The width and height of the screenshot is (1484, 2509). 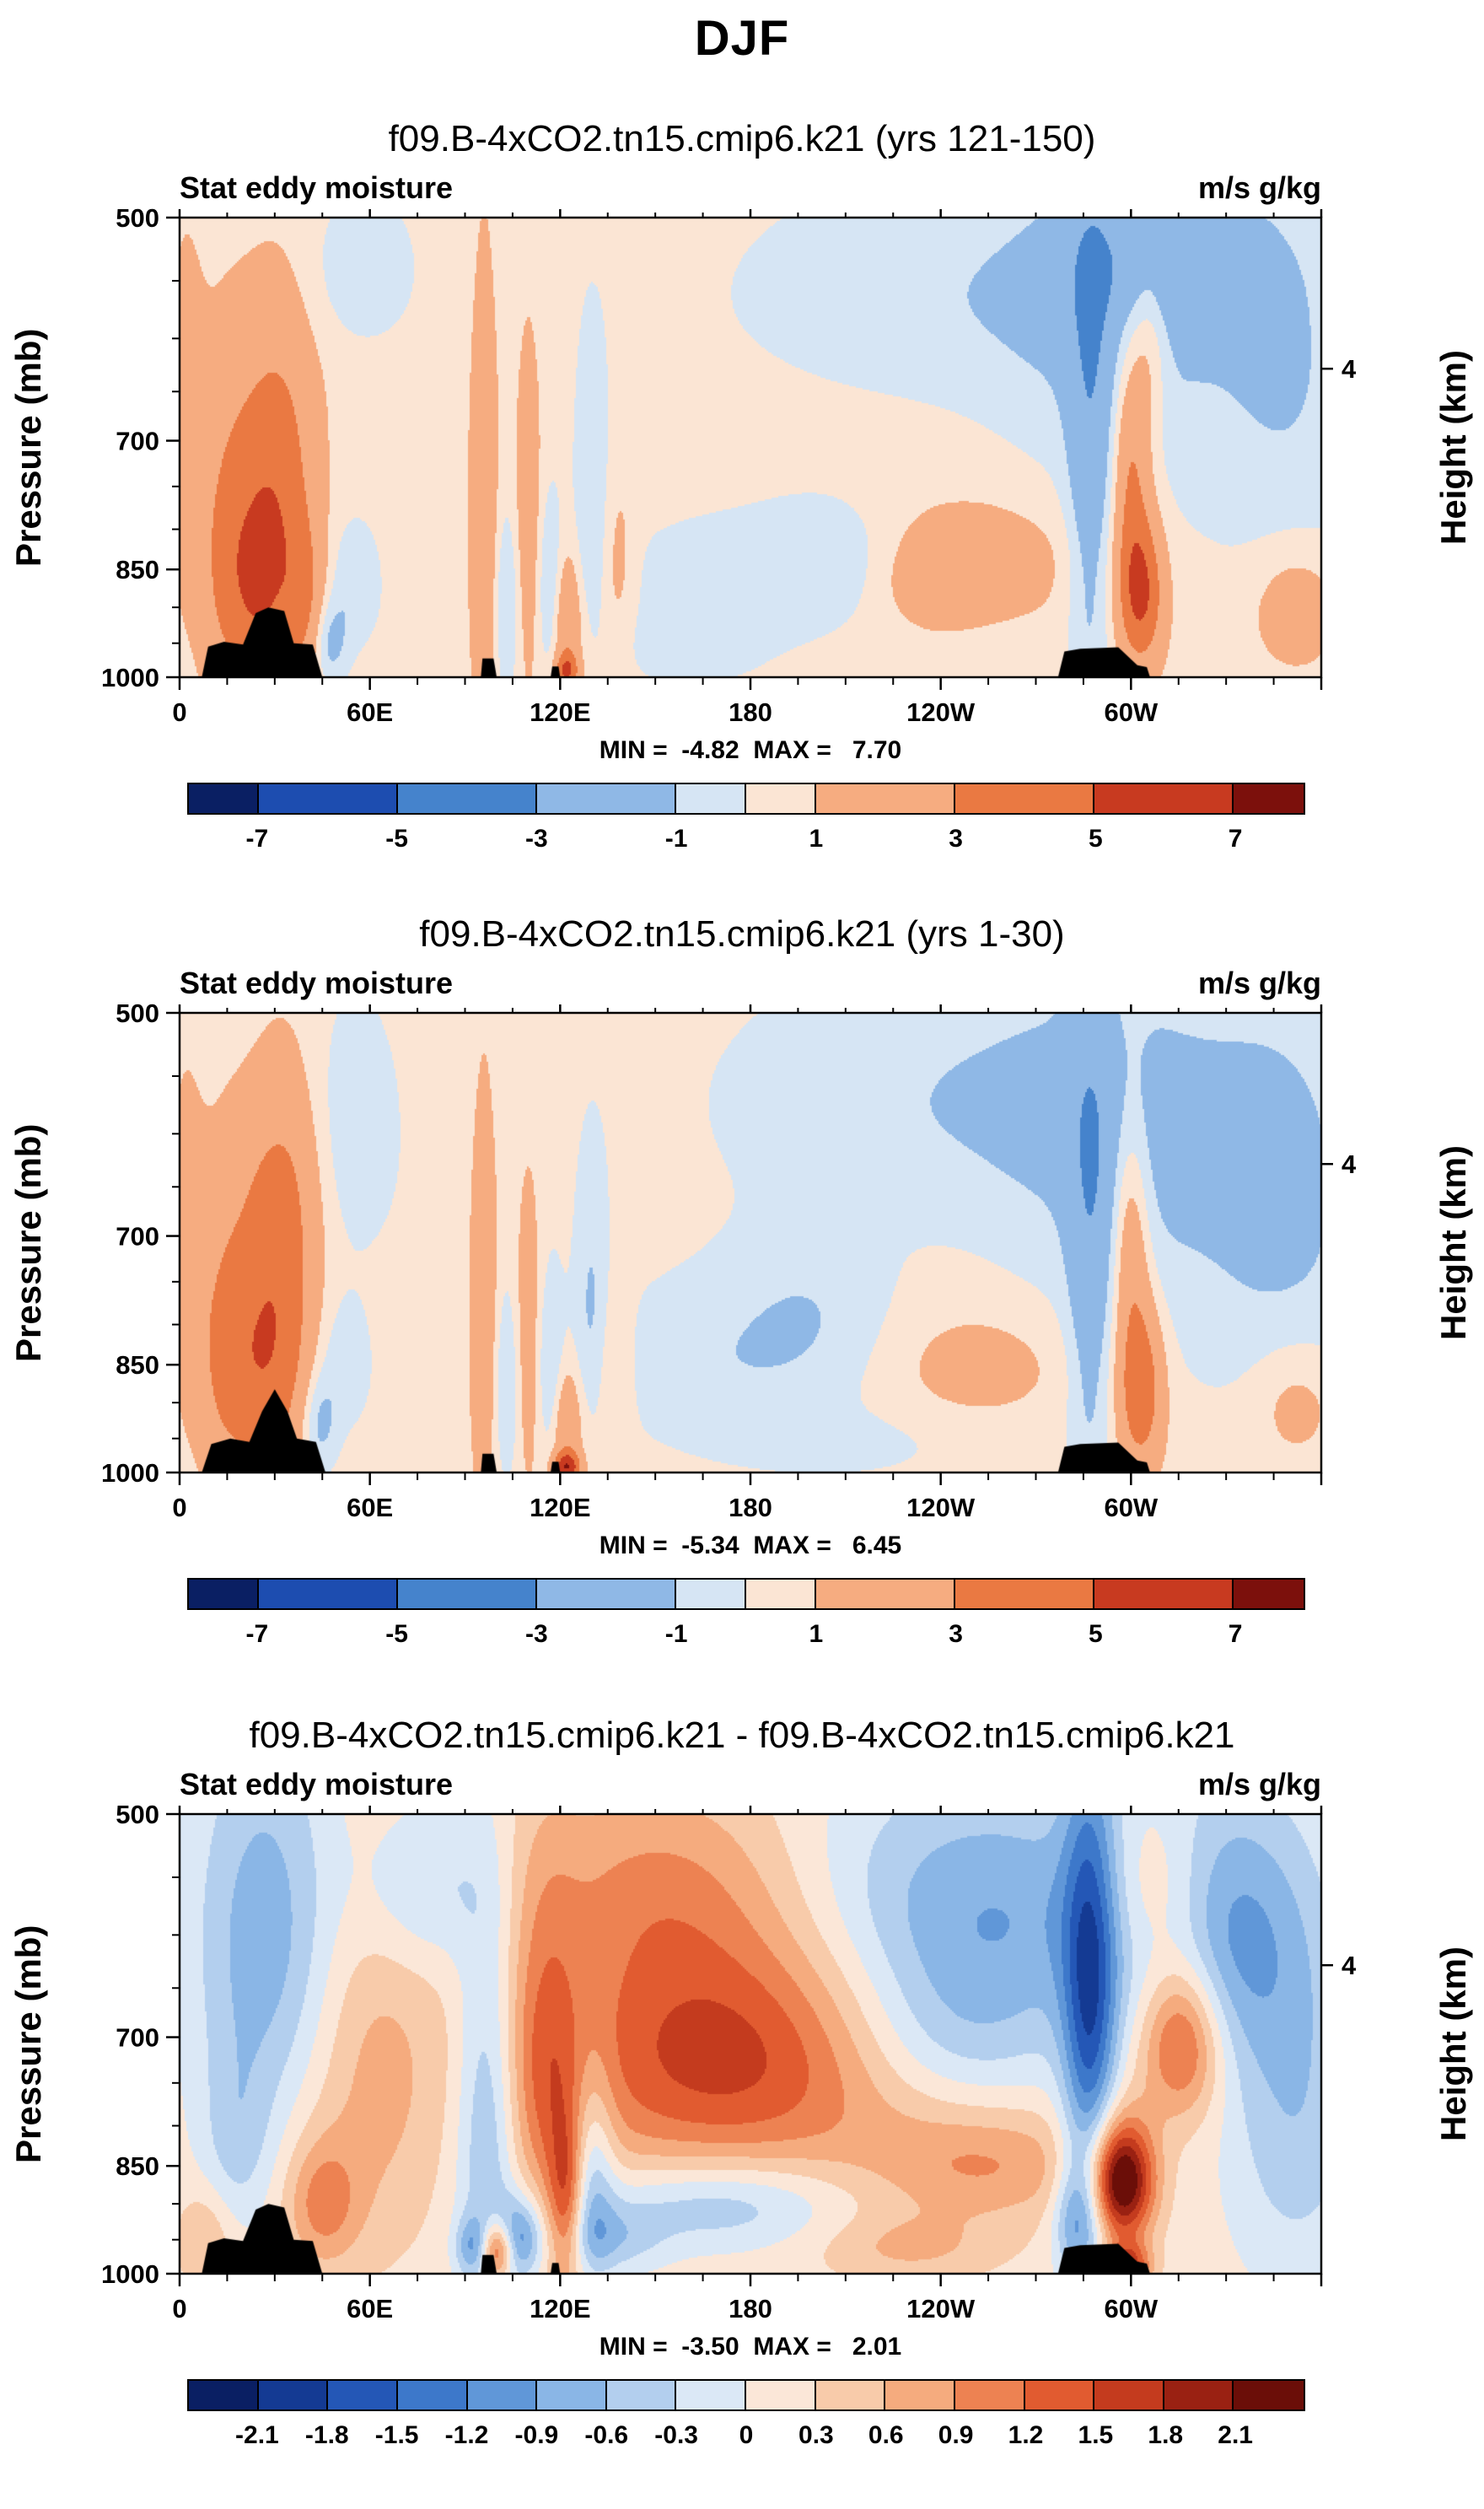 What do you see at coordinates (257, 2435) in the screenshot?
I see `colorbar-label: -2.1` at bounding box center [257, 2435].